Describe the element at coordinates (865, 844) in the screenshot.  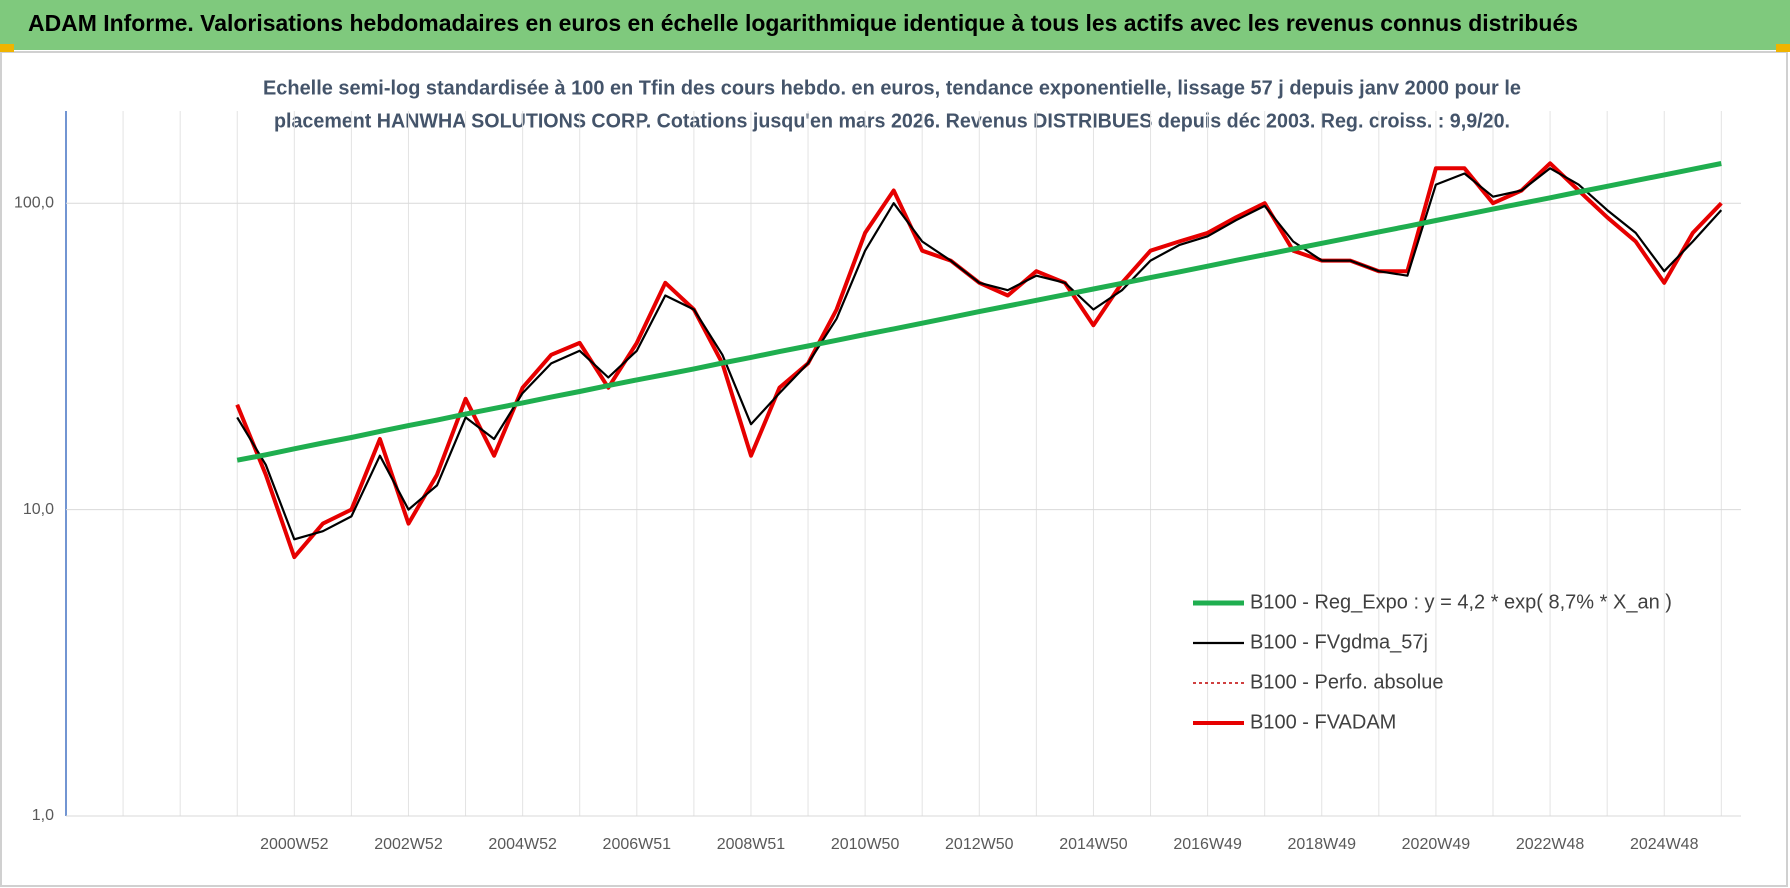
I see `x-tick-label: 2010W50` at that location.